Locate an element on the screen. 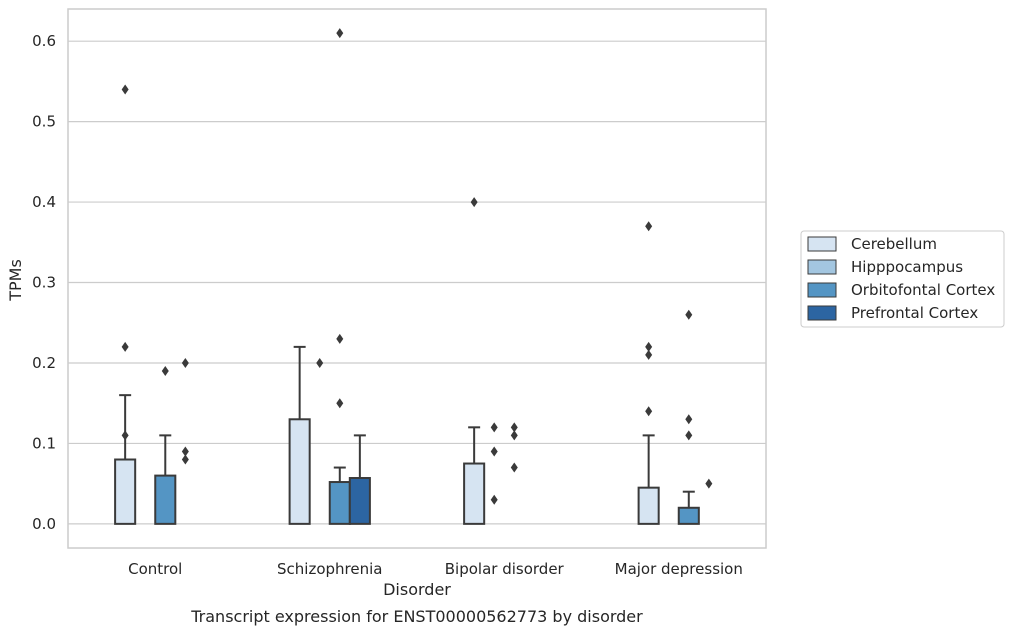  y-tick-label: 0.3 is located at coordinates (44, 283).